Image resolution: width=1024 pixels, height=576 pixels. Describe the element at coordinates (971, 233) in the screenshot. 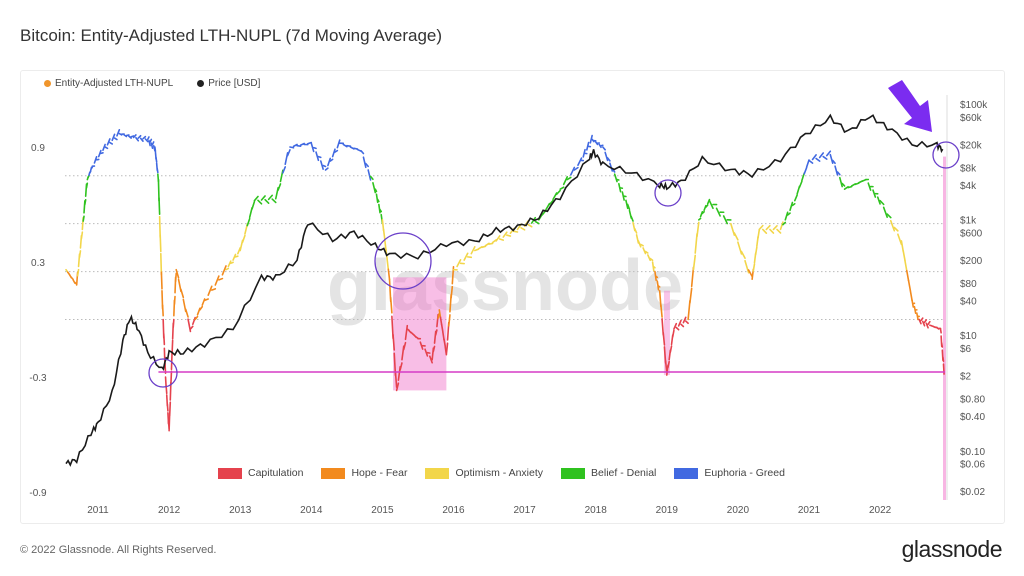

I see `y-right-tick-label: $600` at that location.